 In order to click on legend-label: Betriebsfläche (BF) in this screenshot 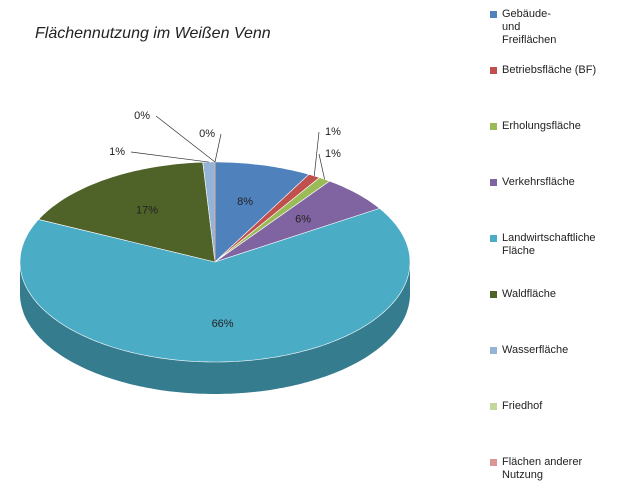, I will do `click(549, 70)`.